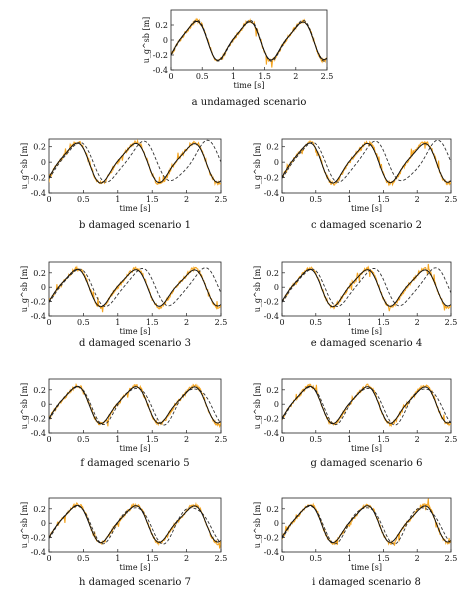 This screenshot has width=474, height=609. What do you see at coordinates (135, 582) in the screenshot?
I see `subplot-caption: h damaged scenario 7` at bounding box center [135, 582].